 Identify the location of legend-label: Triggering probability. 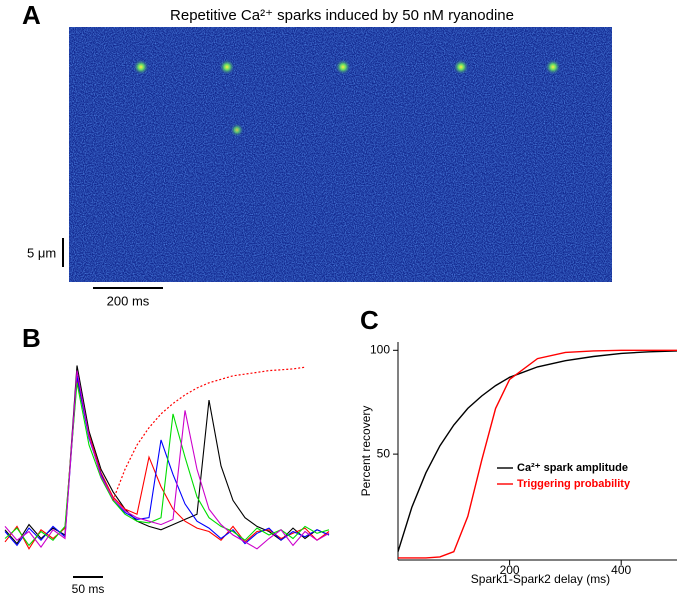
(574, 484).